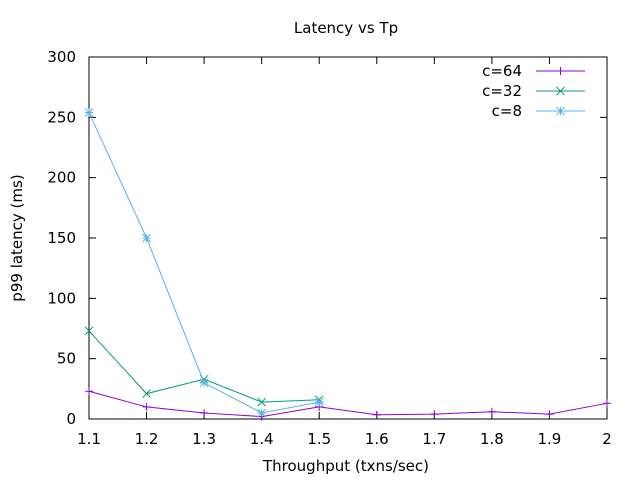 Image resolution: width=640 pixels, height=485 pixels. I want to click on x-tick-label: 1.8, so click(492, 439).